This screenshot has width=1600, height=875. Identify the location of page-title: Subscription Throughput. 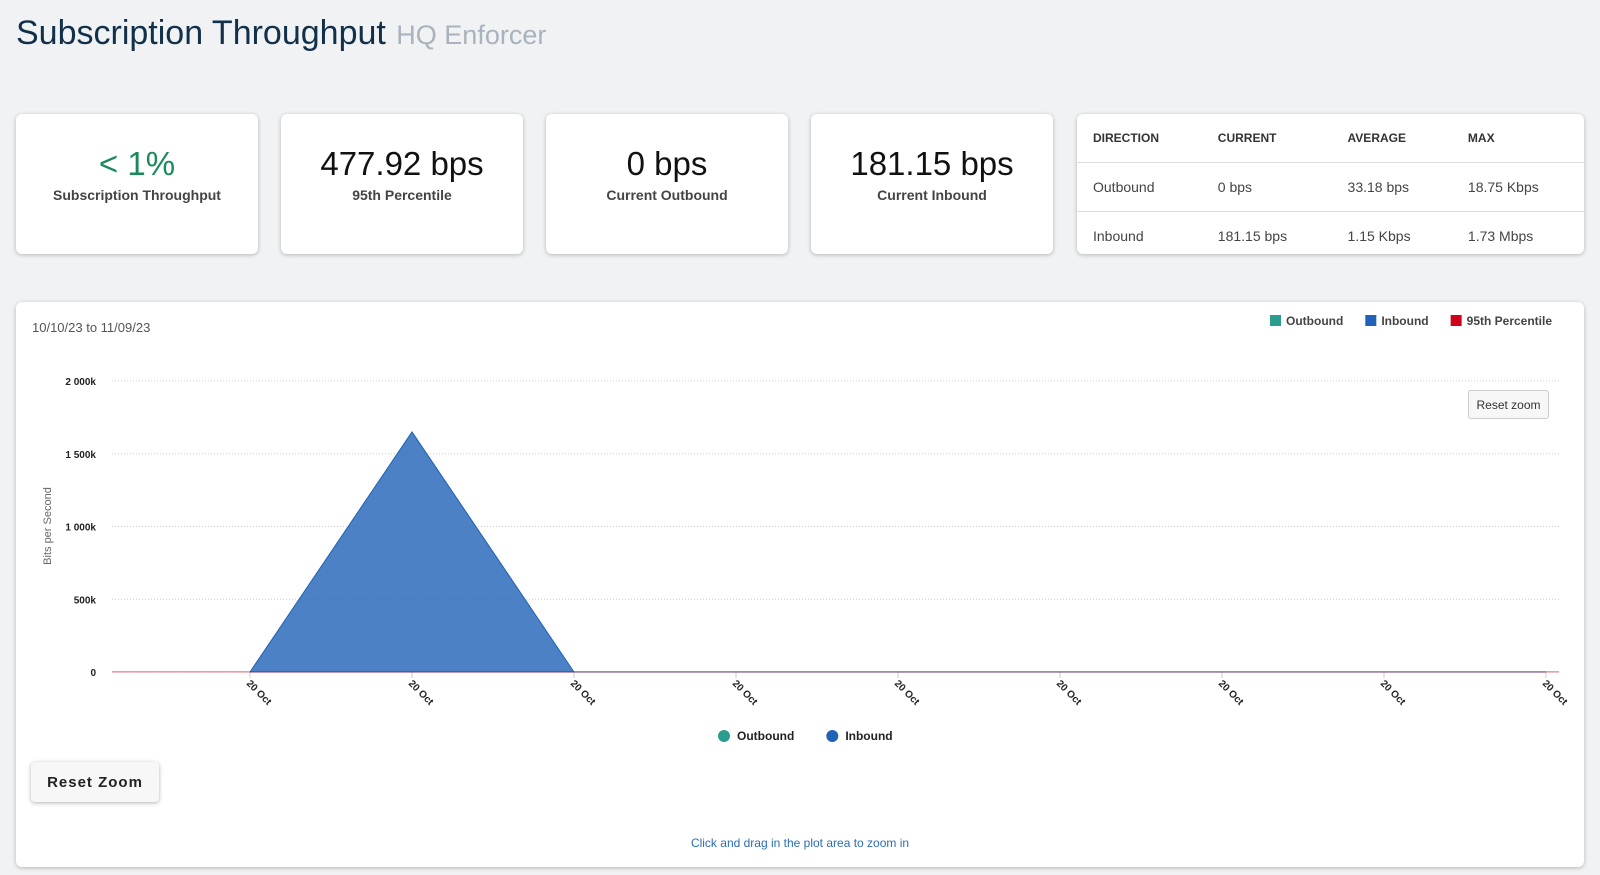
(201, 33).